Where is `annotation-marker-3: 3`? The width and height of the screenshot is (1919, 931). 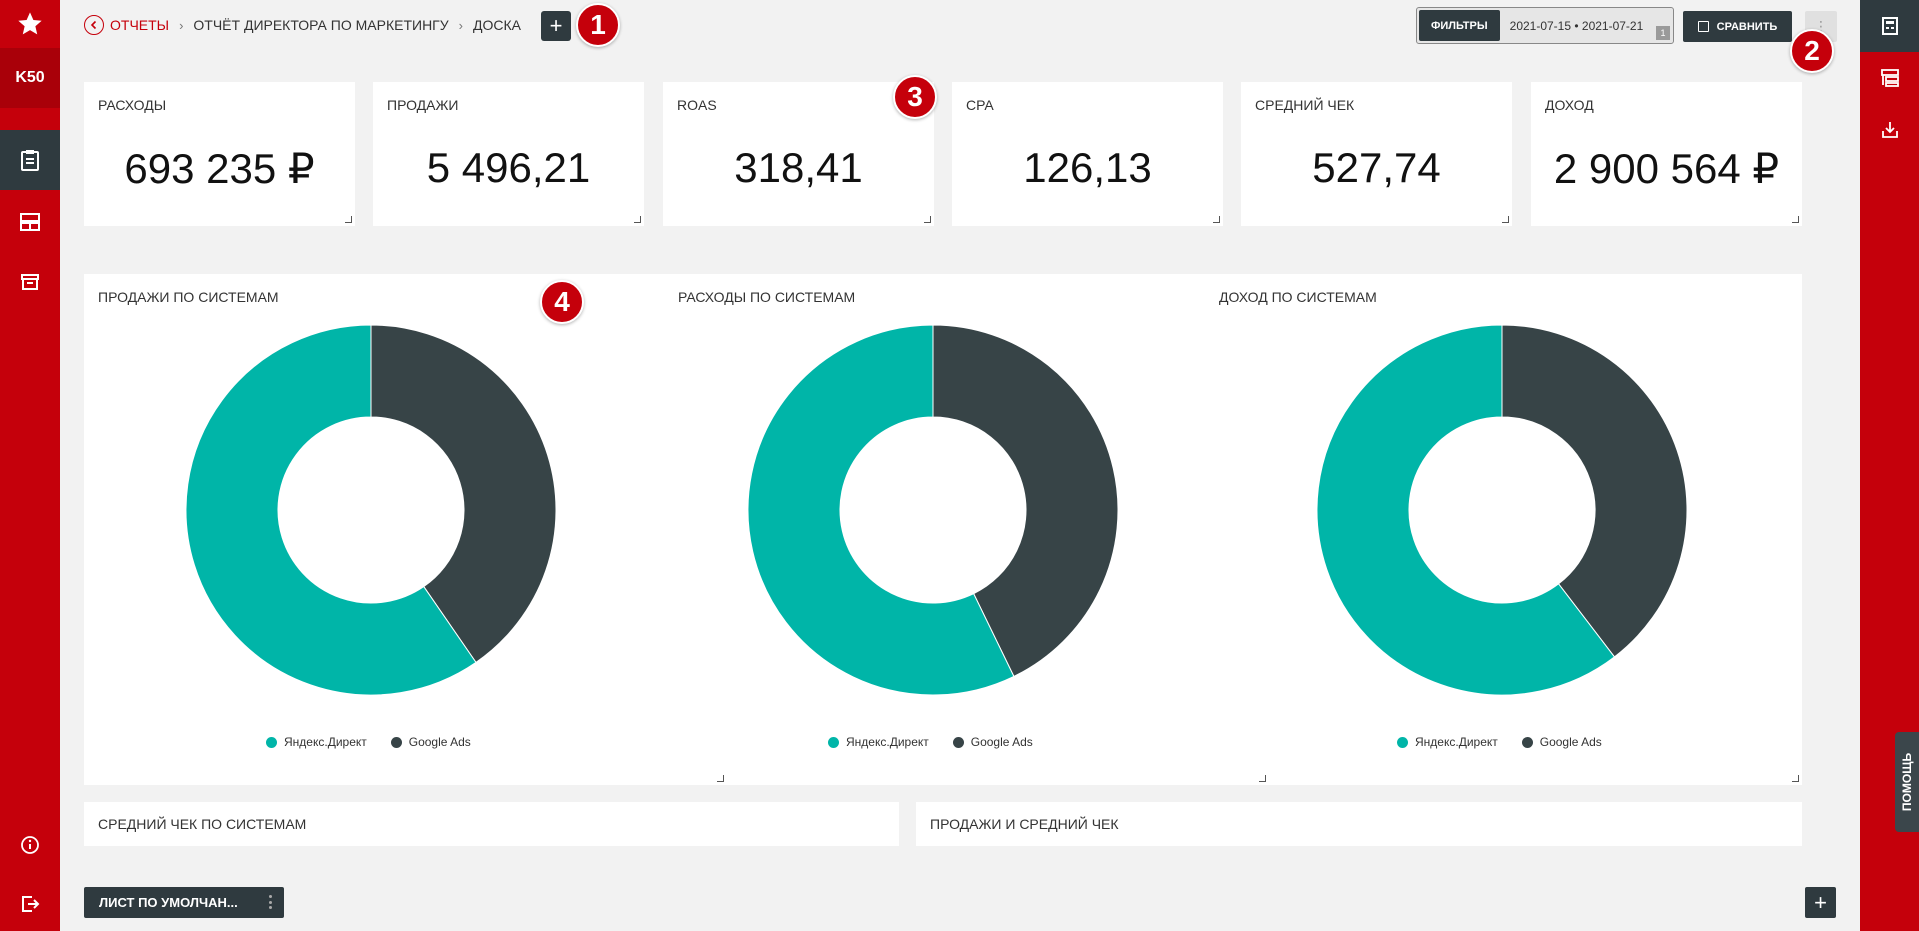 annotation-marker-3: 3 is located at coordinates (915, 97).